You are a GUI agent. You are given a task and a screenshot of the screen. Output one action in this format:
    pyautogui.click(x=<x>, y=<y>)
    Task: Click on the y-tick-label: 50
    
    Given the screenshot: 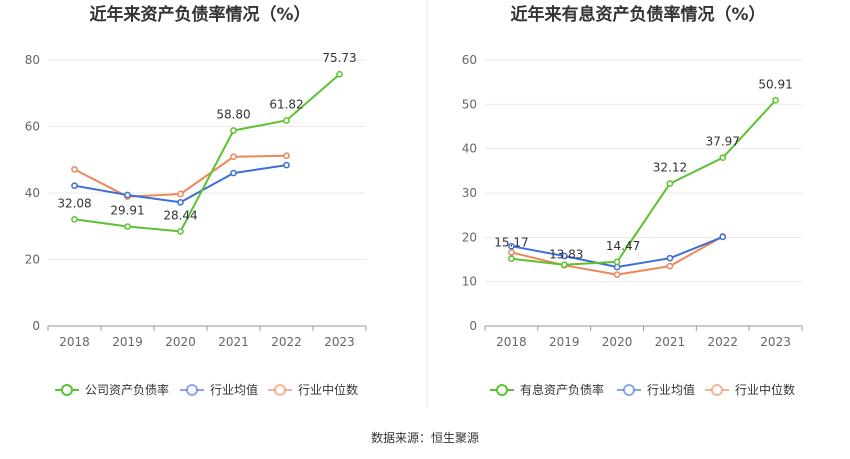 What is the action you would take?
    pyautogui.click(x=469, y=104)
    